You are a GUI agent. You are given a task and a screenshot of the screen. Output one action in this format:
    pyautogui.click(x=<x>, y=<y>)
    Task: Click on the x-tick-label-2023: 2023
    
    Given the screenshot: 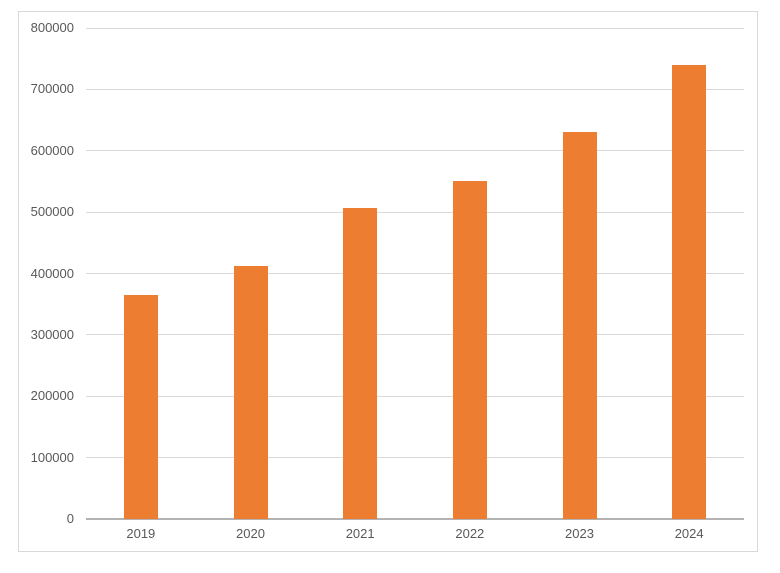 What is the action you would take?
    pyautogui.click(x=579, y=533)
    